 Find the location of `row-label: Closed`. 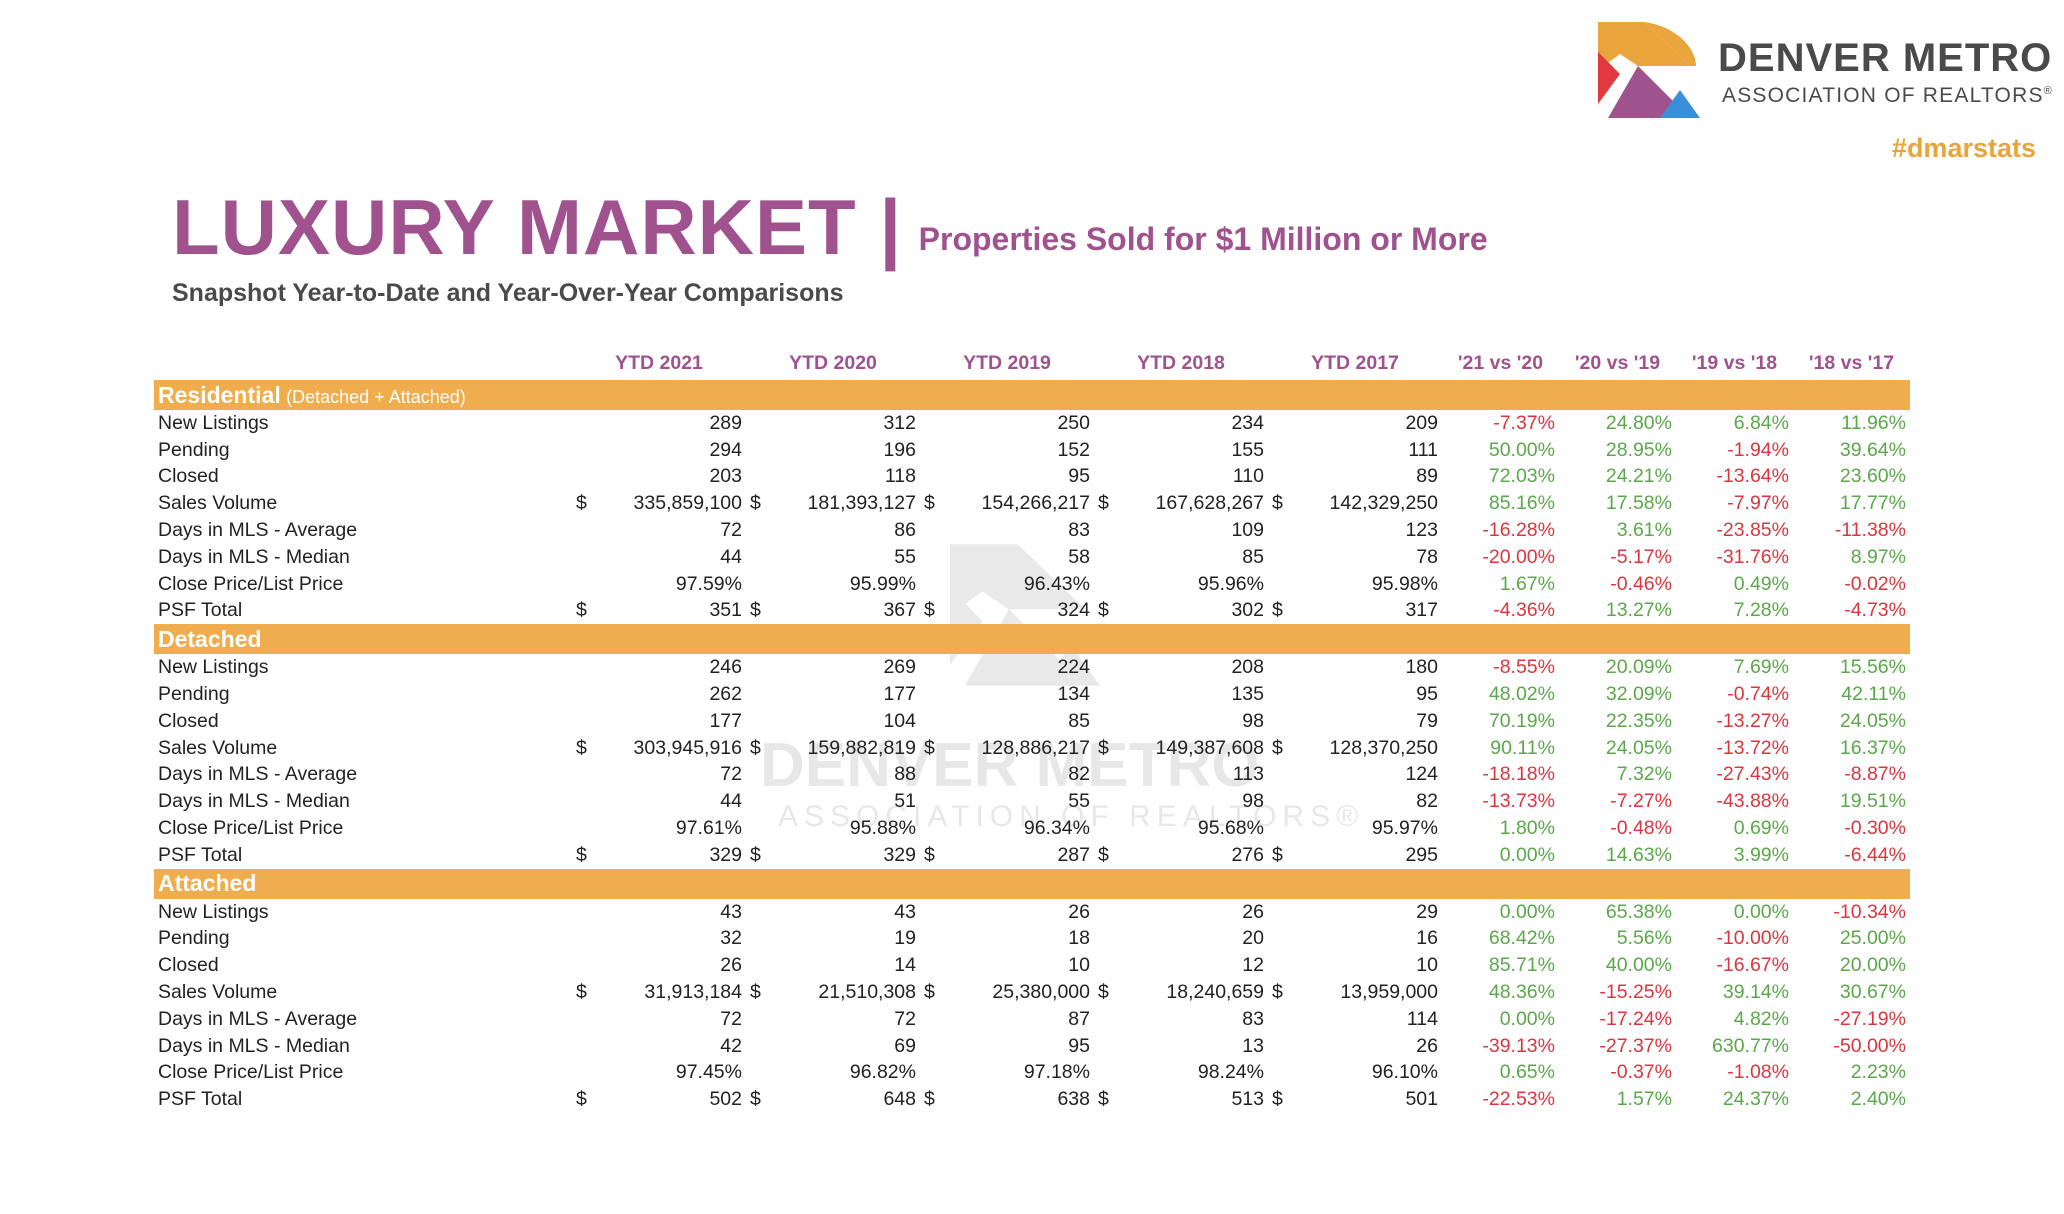

row-label: Closed is located at coordinates (188, 476).